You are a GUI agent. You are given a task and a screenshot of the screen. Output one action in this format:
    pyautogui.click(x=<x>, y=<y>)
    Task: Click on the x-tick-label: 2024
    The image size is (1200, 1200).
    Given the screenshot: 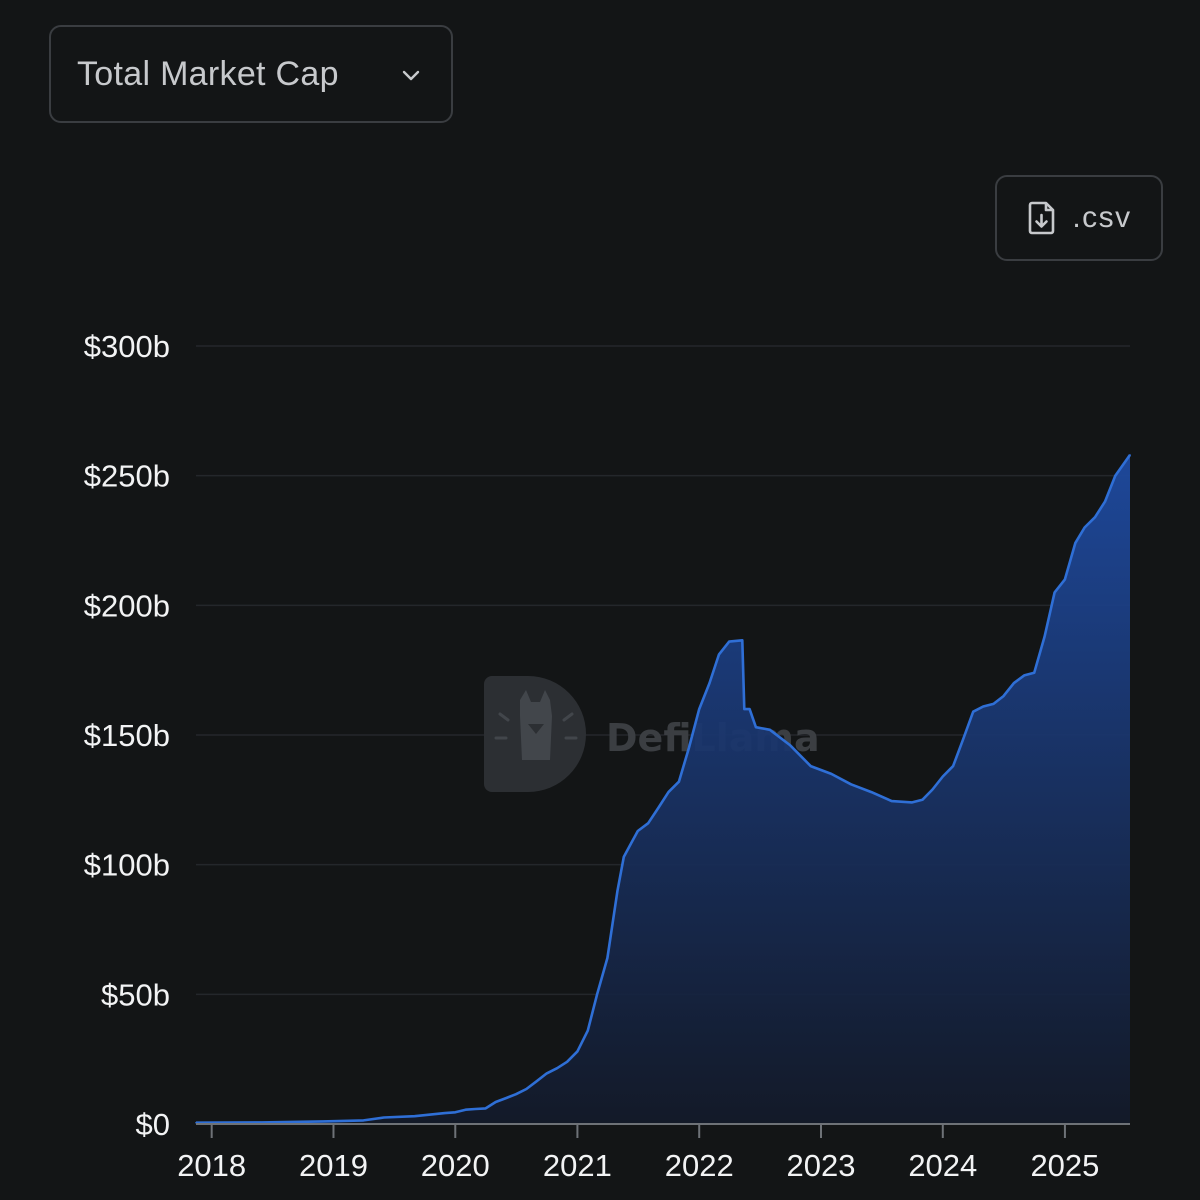 What is the action you would take?
    pyautogui.click(x=942, y=1165)
    